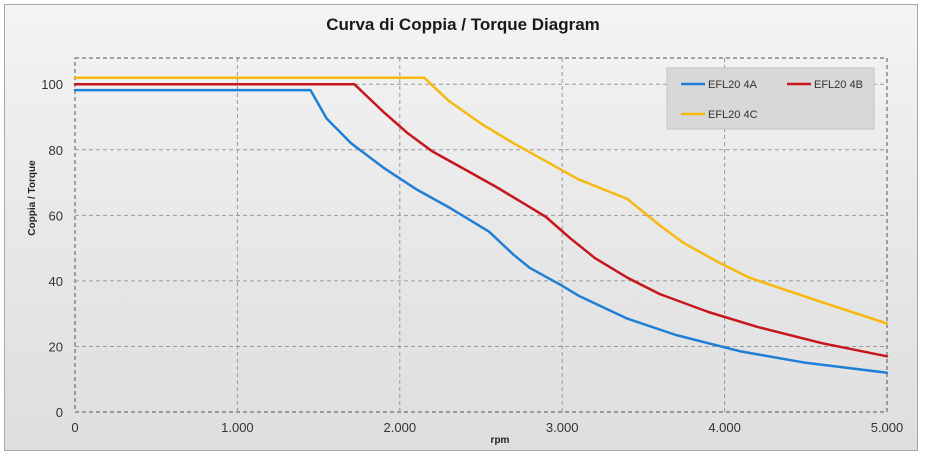 Image resolution: width=926 pixels, height=457 pixels. Describe the element at coordinates (733, 85) in the screenshot. I see `legend-label: EFL20 4A` at that location.